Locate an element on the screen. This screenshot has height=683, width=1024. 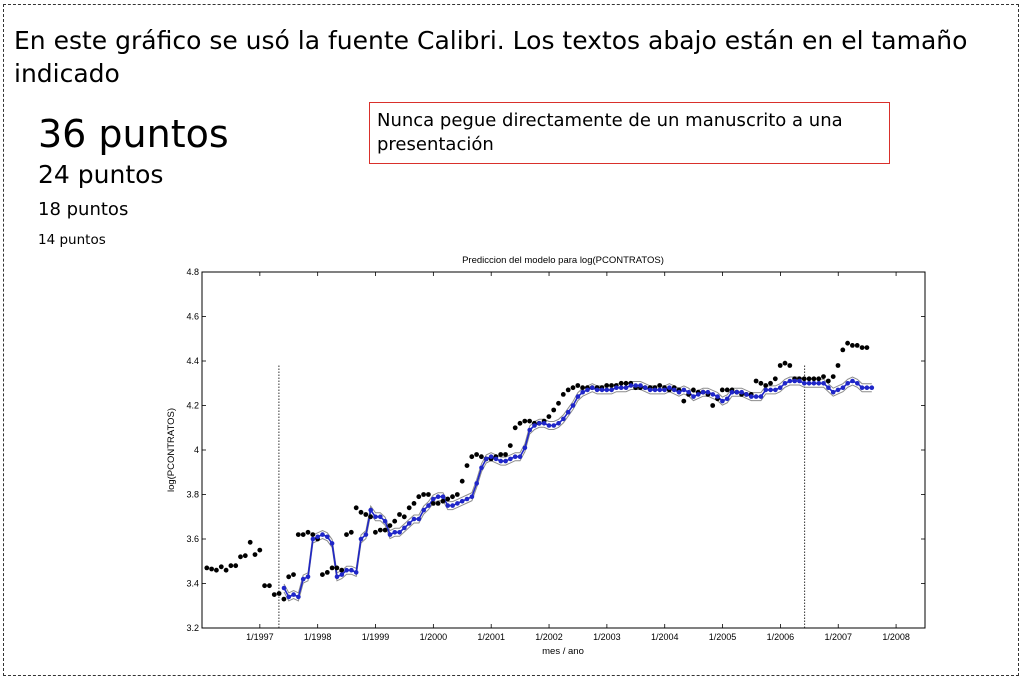
y-tick-label: 4.2 is located at coordinates (192, 406).